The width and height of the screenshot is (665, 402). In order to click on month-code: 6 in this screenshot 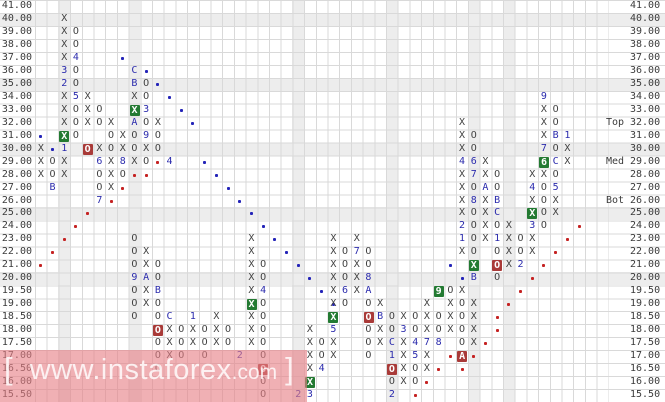, I will do `click(99, 161)`.